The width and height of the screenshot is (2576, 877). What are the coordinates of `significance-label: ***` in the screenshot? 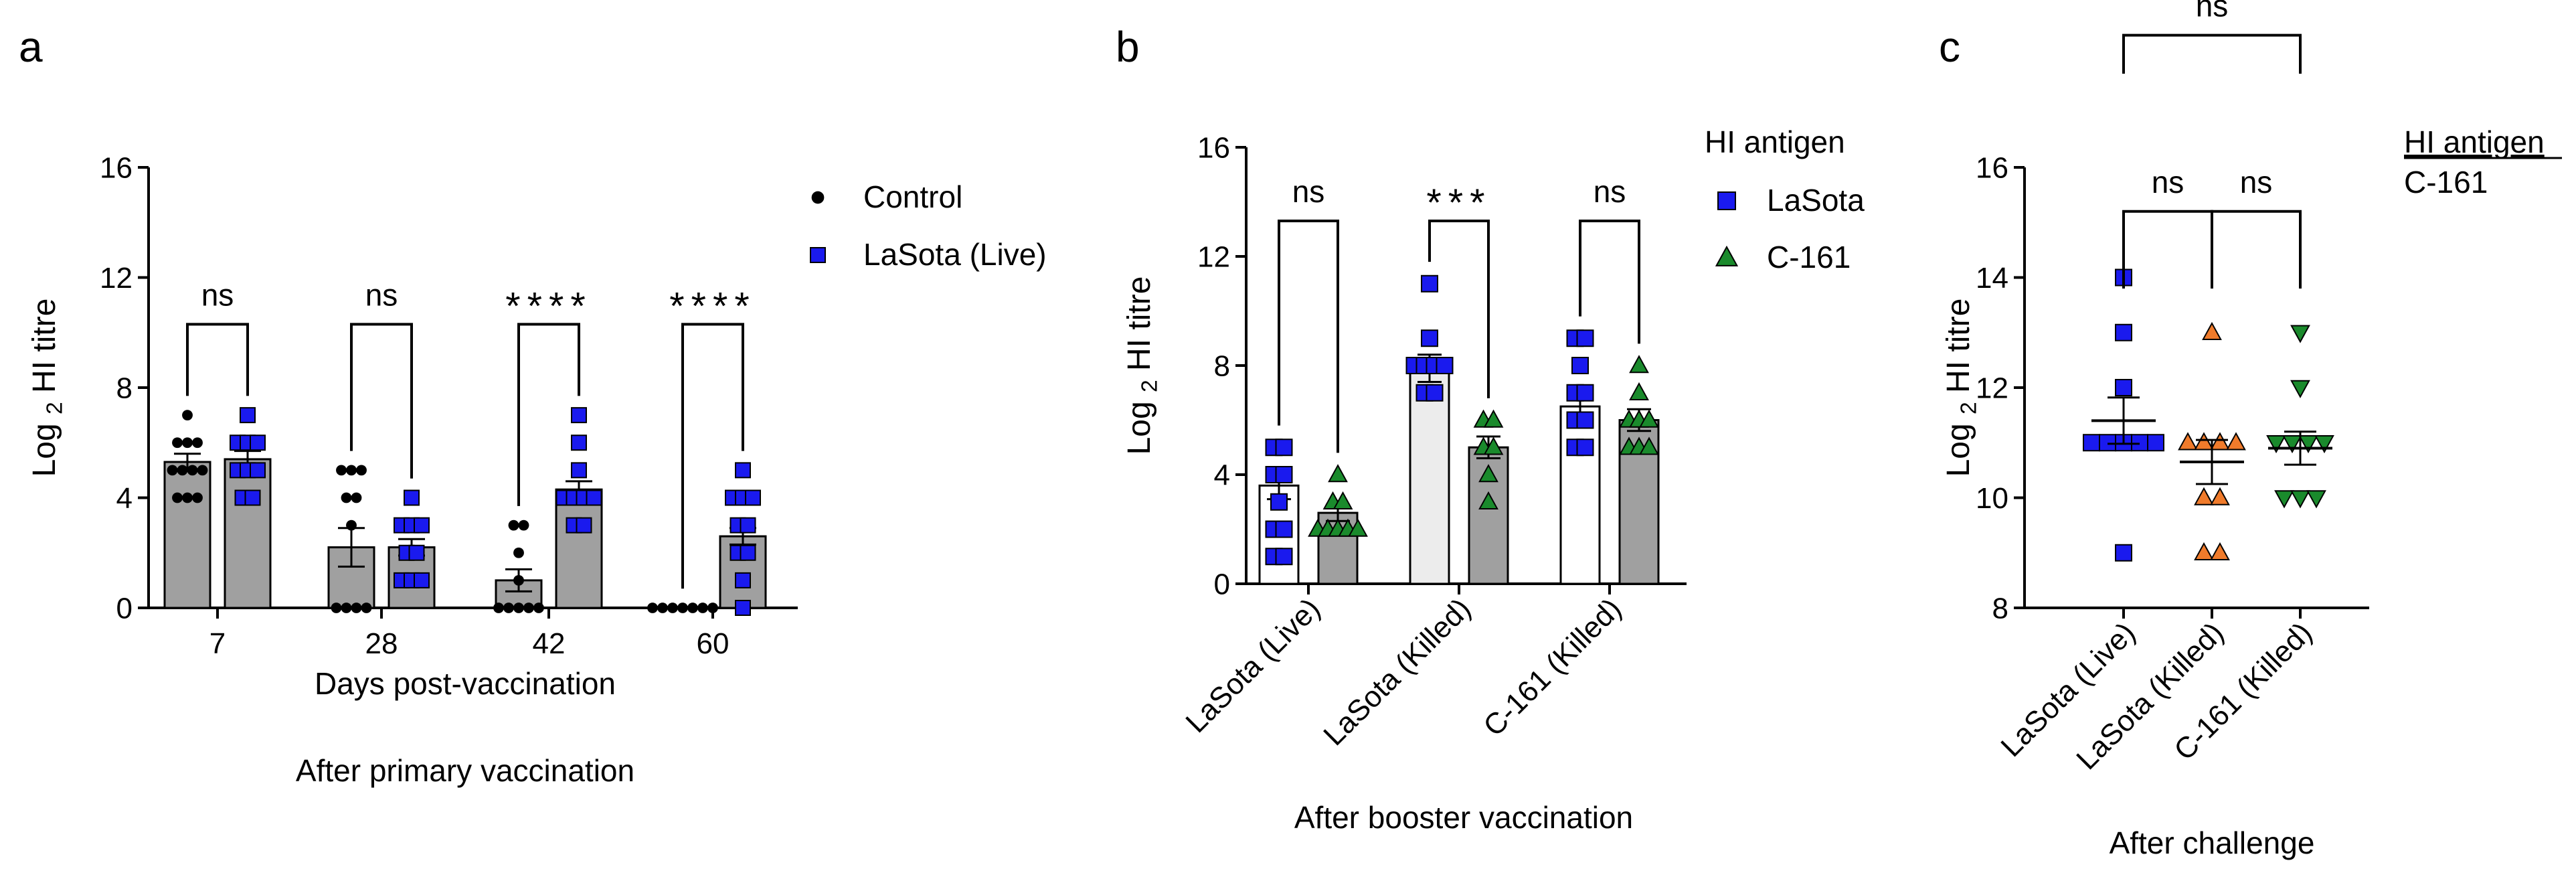 It's located at (1458, 202).